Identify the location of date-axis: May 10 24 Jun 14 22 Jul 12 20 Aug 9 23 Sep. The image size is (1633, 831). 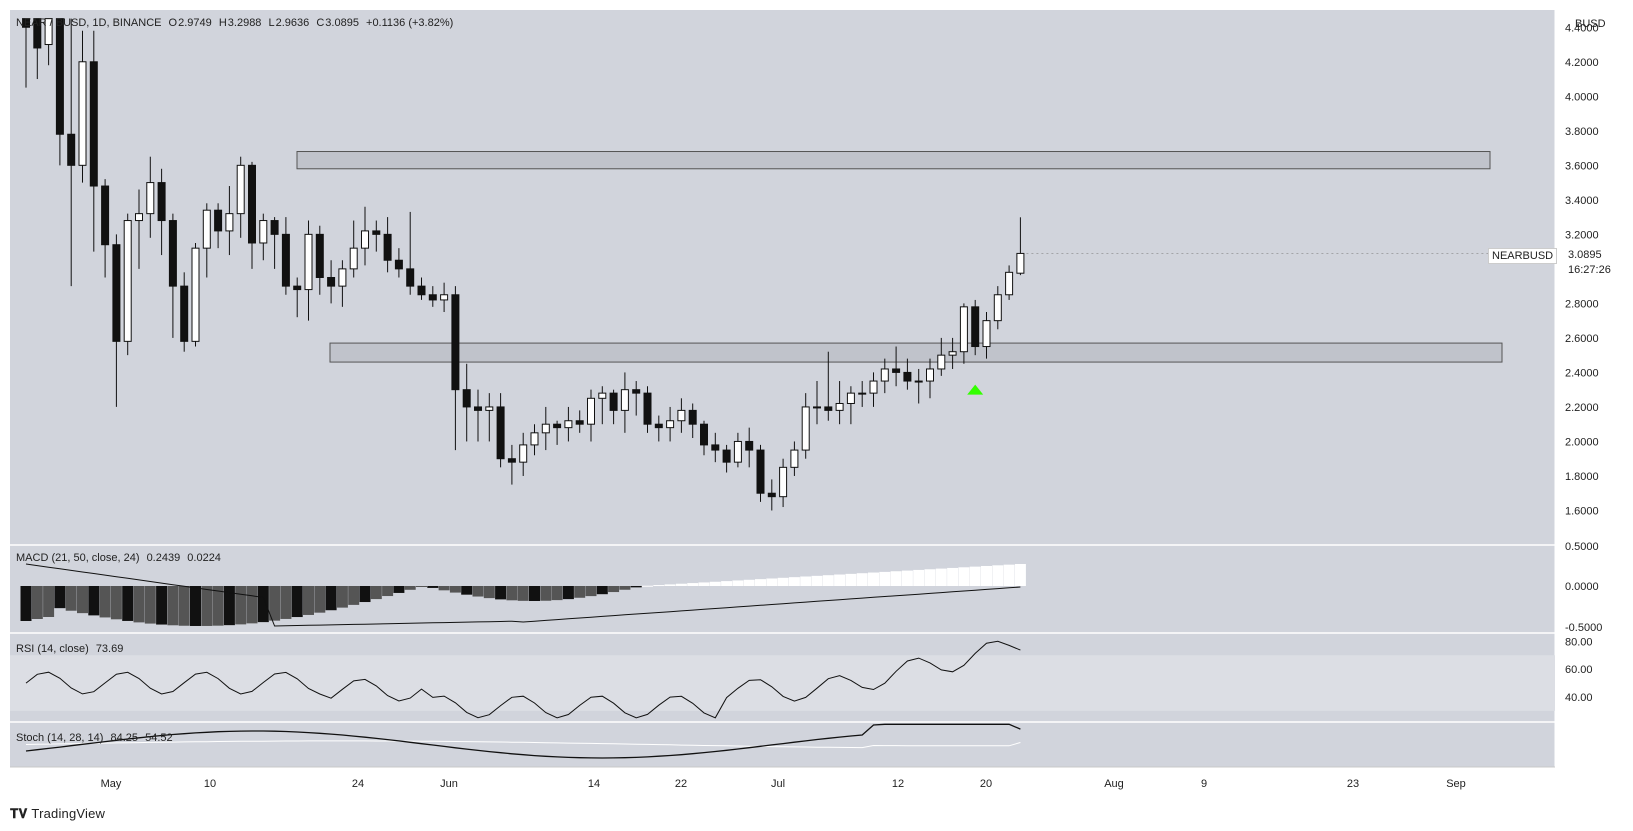
(782, 778).